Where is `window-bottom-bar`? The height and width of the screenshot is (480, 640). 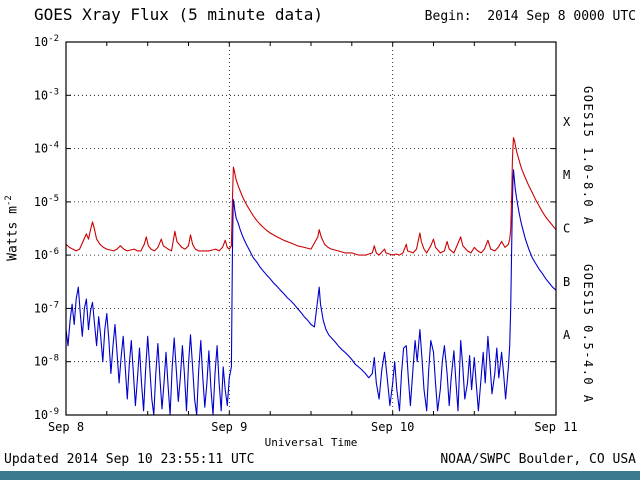 window-bottom-bar is located at coordinates (320, 475).